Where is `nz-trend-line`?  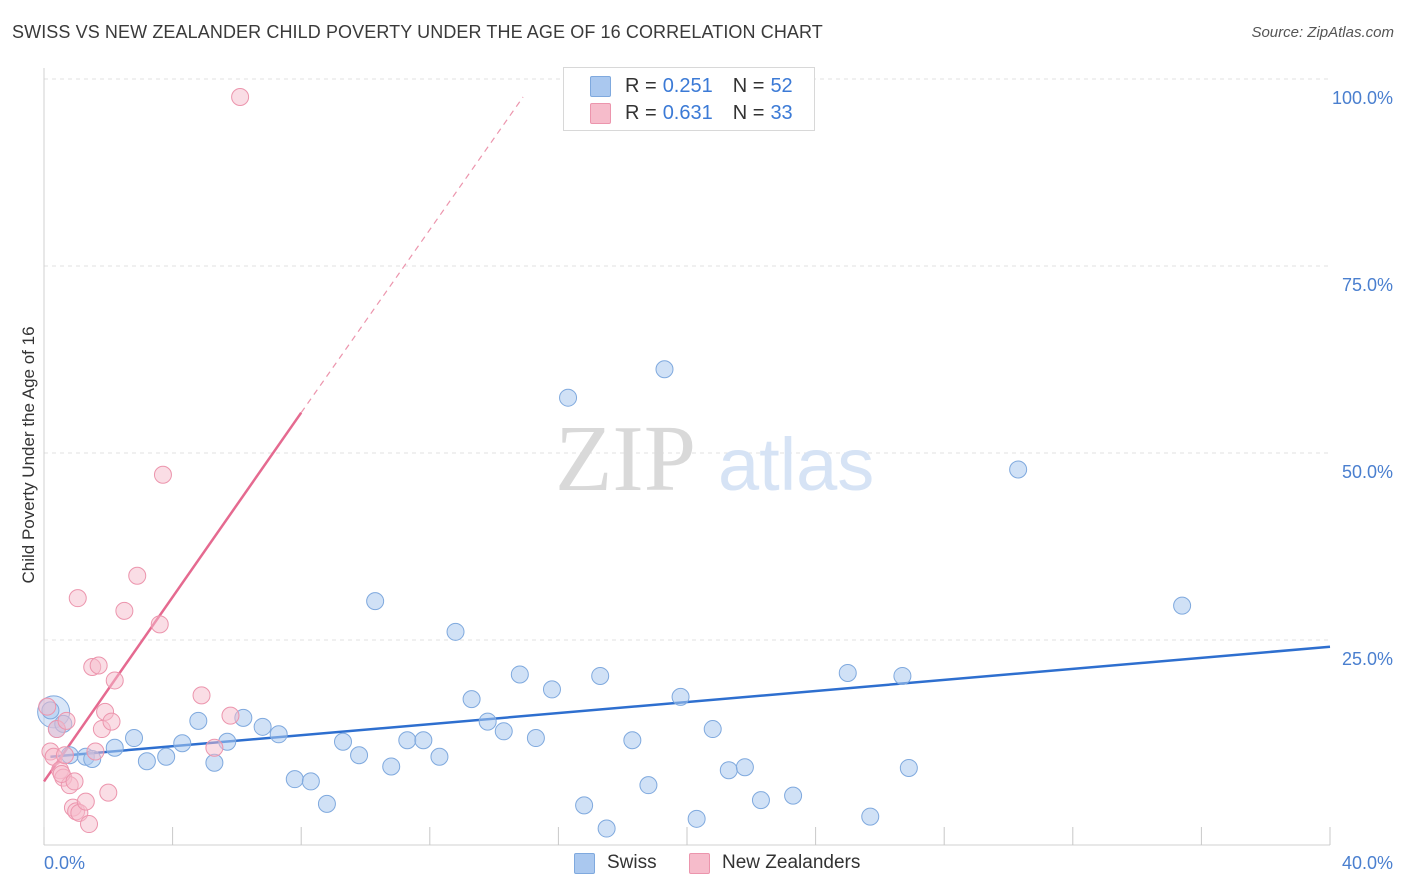 nz-trend-line is located at coordinates (172, 597).